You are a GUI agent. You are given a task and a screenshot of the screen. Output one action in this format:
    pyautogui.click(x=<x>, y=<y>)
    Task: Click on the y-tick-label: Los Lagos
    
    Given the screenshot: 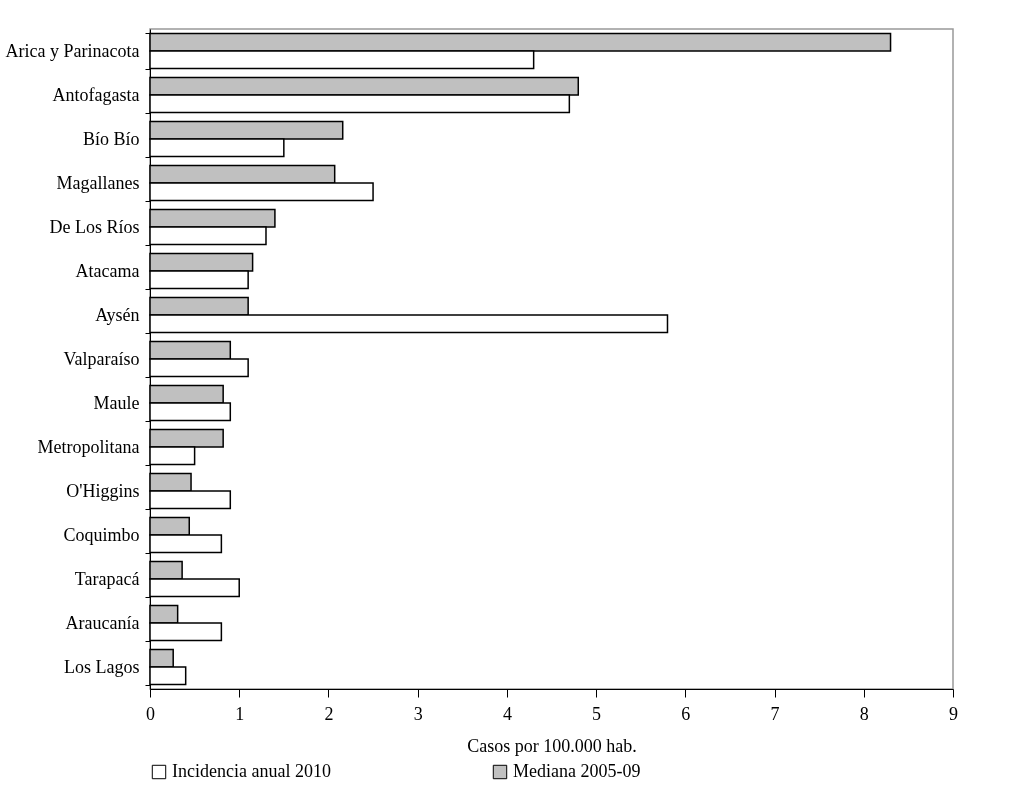 What is the action you would take?
    pyautogui.click(x=102, y=666)
    